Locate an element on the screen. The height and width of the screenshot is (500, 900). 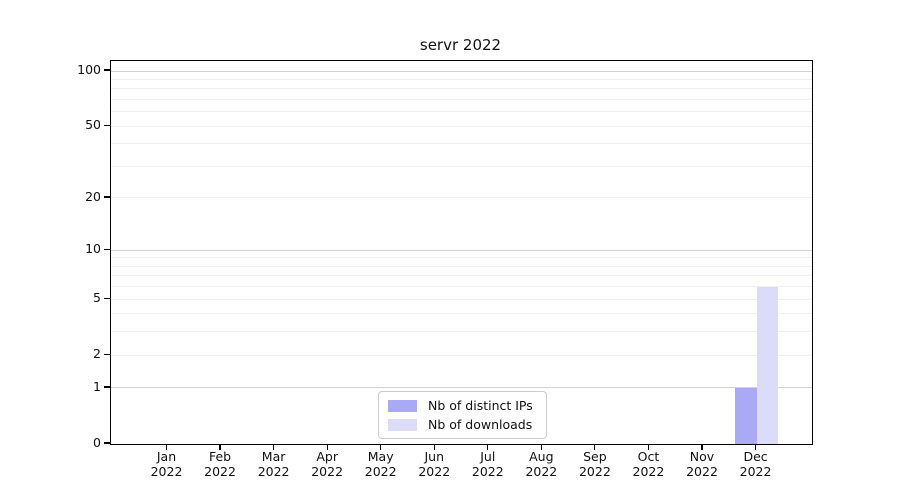
x-tick-label: Oct 2022 is located at coordinates (648, 464).